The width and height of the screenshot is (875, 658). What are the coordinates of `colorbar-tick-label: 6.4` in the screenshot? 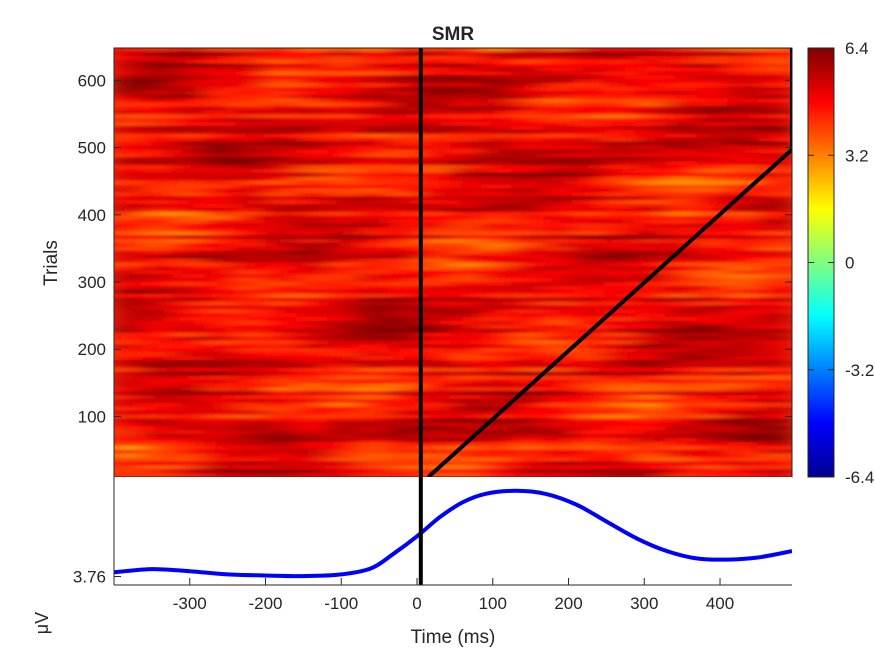 It's located at (857, 48).